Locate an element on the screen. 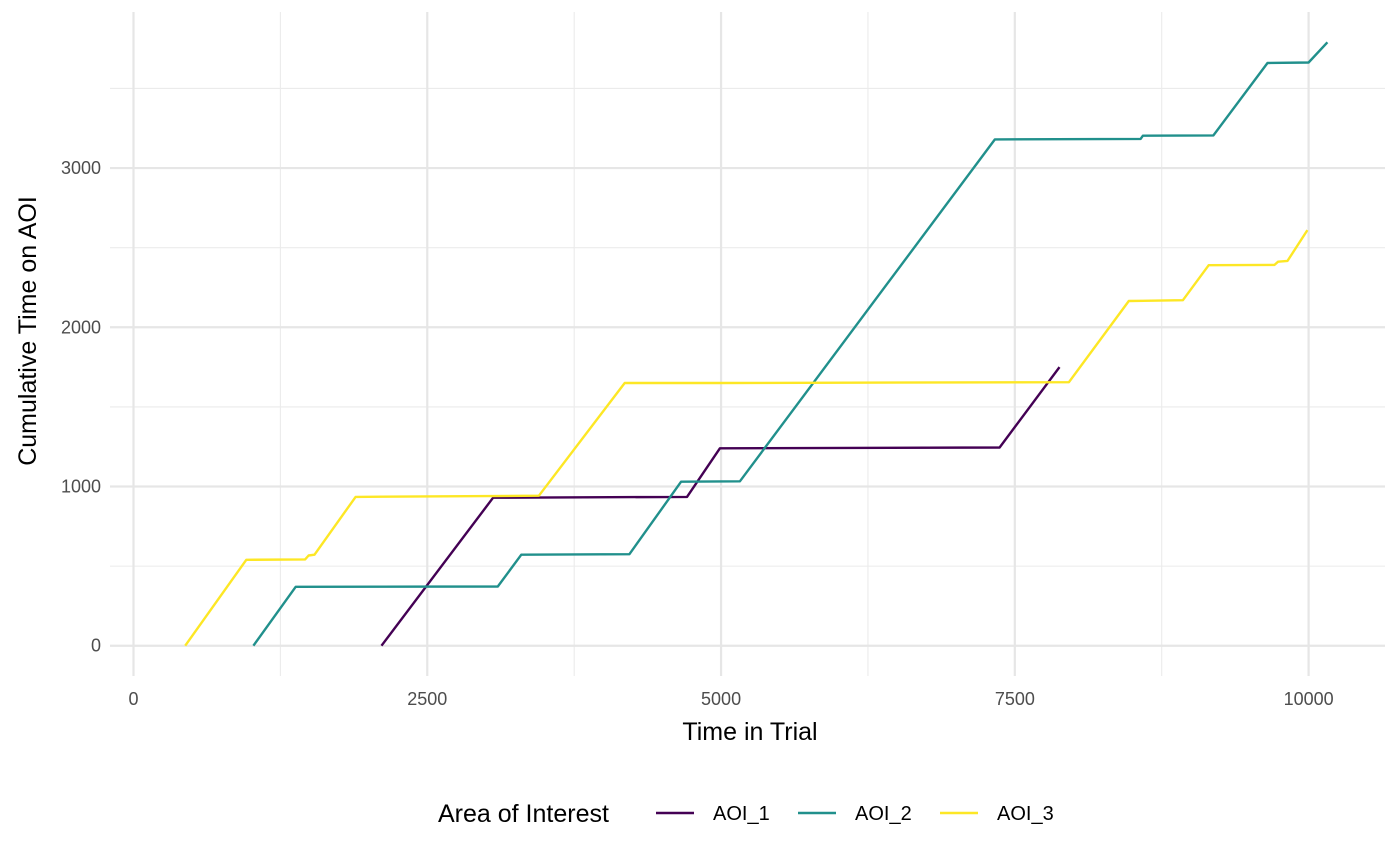 Image resolution: width=1400 pixels, height=865 pixels. legend-item-aoi_1: AOI_1 is located at coordinates (713, 814).